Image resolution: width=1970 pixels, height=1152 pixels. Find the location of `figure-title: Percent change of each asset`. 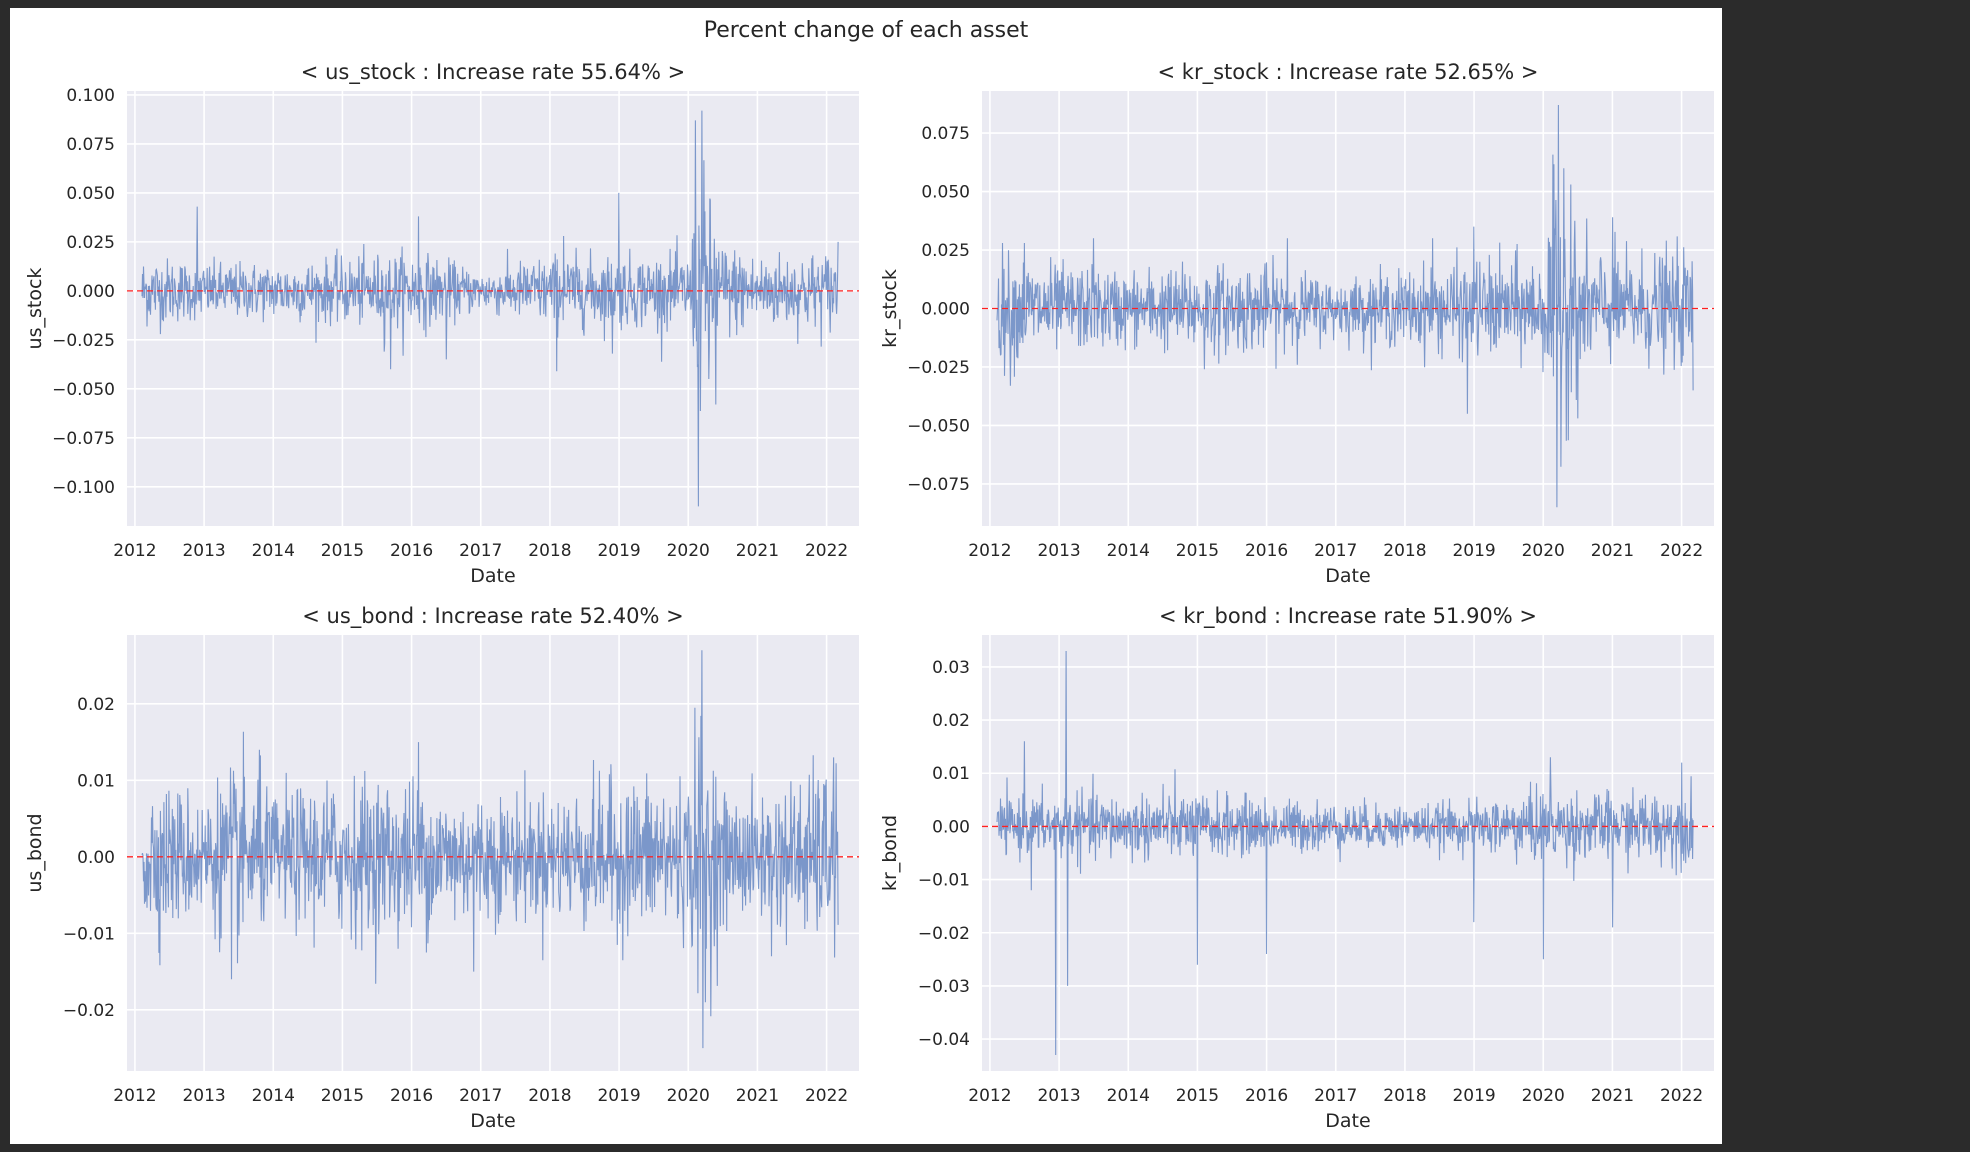

figure-title: Percent change of each asset is located at coordinates (866, 30).